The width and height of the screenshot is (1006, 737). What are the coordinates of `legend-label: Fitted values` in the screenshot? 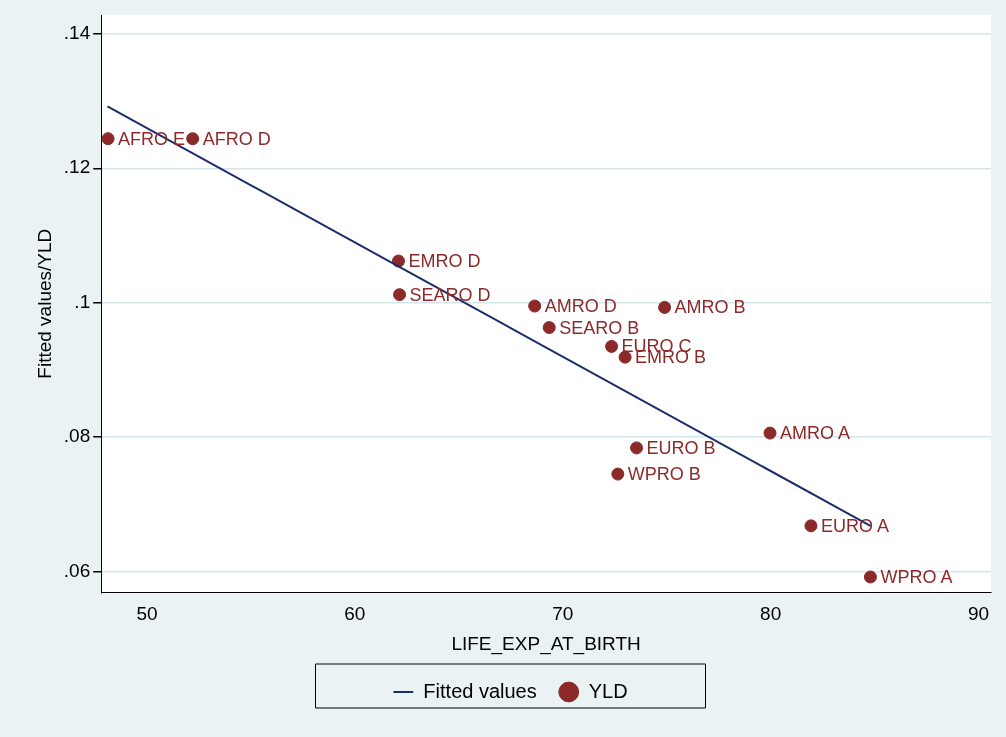 It's located at (480, 690).